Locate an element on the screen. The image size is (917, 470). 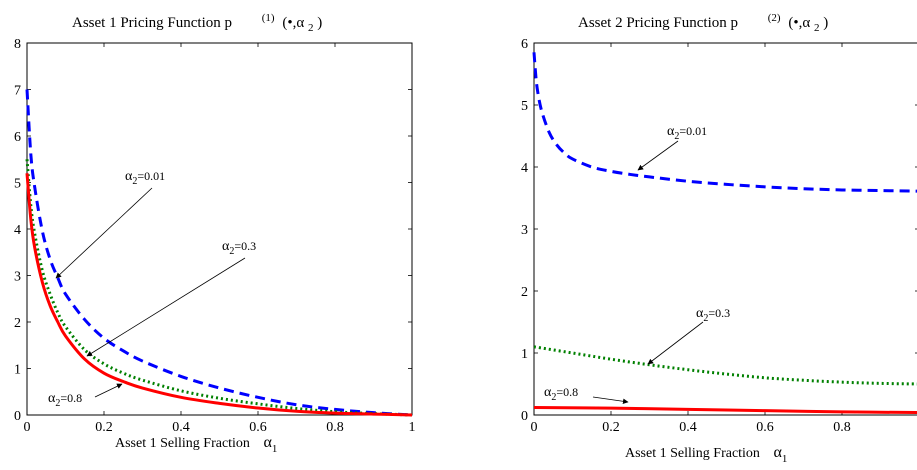
series-line-alpha-0.01 is located at coordinates (724, 122).